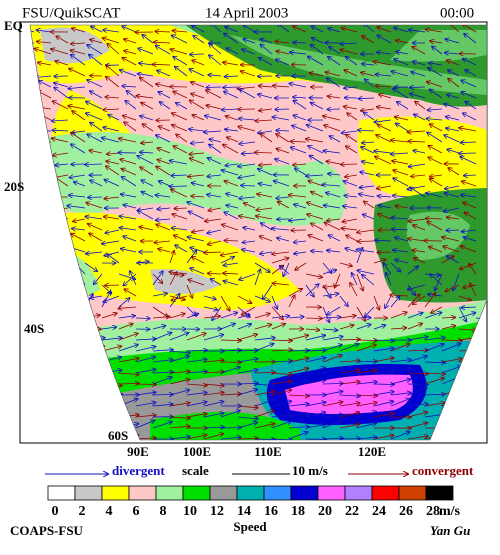 The height and width of the screenshot is (555, 500). I want to click on lat-label: 20S, so click(14, 186).